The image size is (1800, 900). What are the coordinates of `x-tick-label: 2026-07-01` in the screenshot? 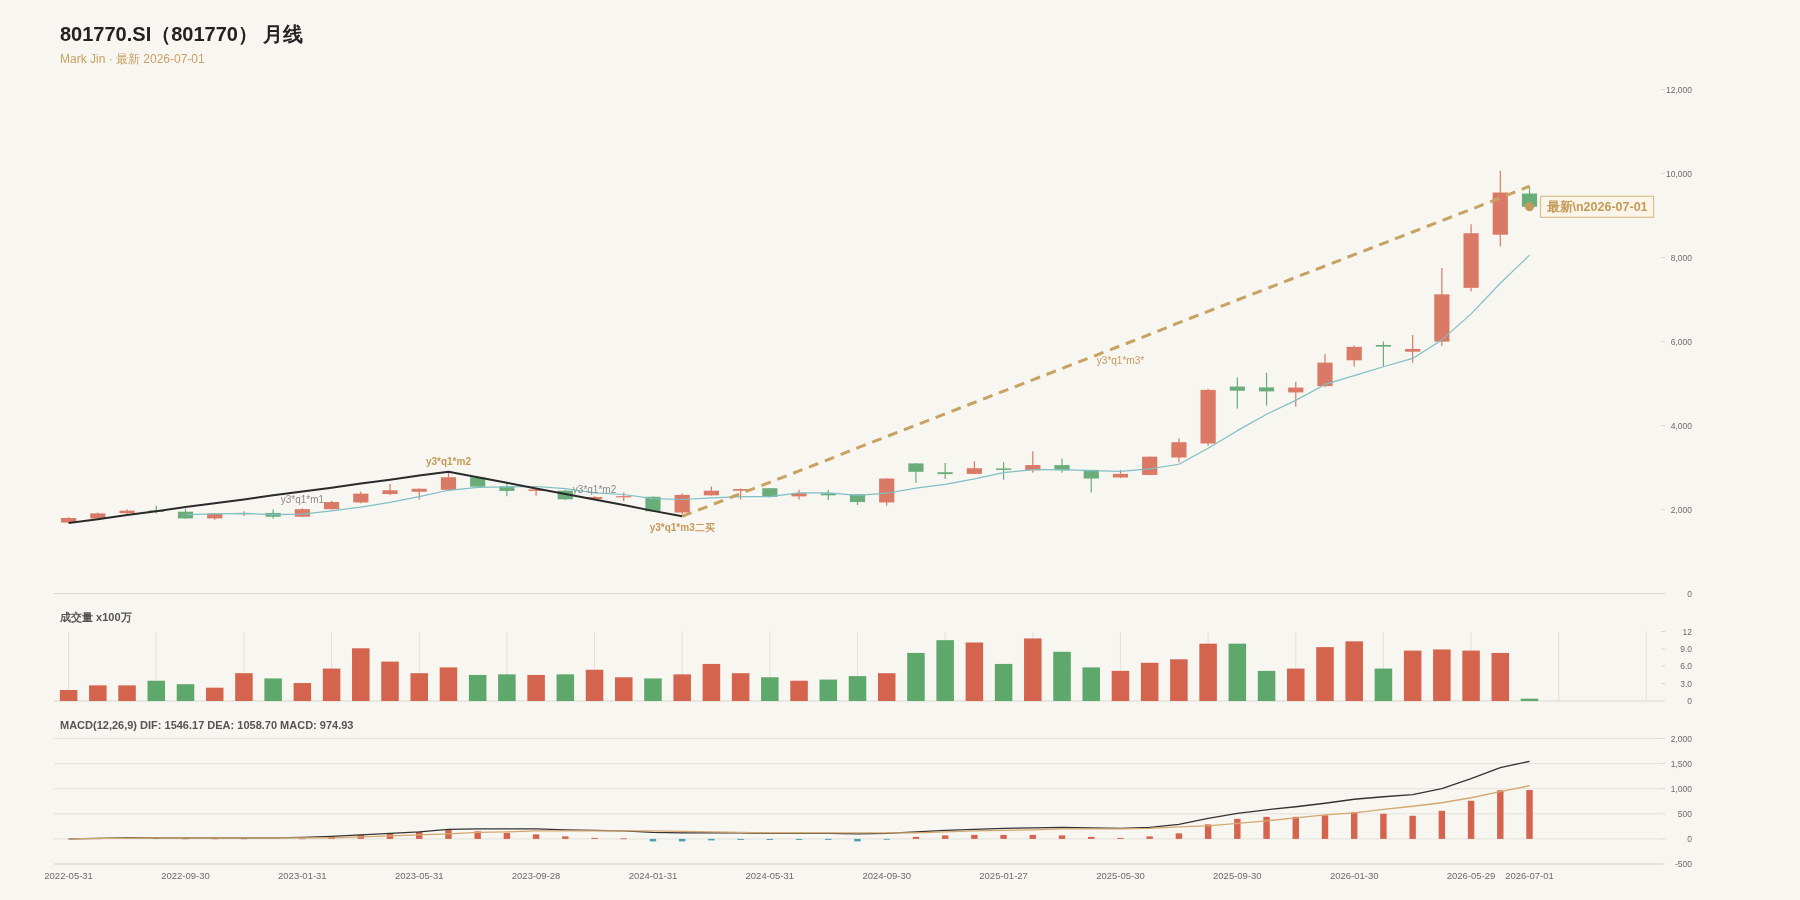 It's located at (1529, 875).